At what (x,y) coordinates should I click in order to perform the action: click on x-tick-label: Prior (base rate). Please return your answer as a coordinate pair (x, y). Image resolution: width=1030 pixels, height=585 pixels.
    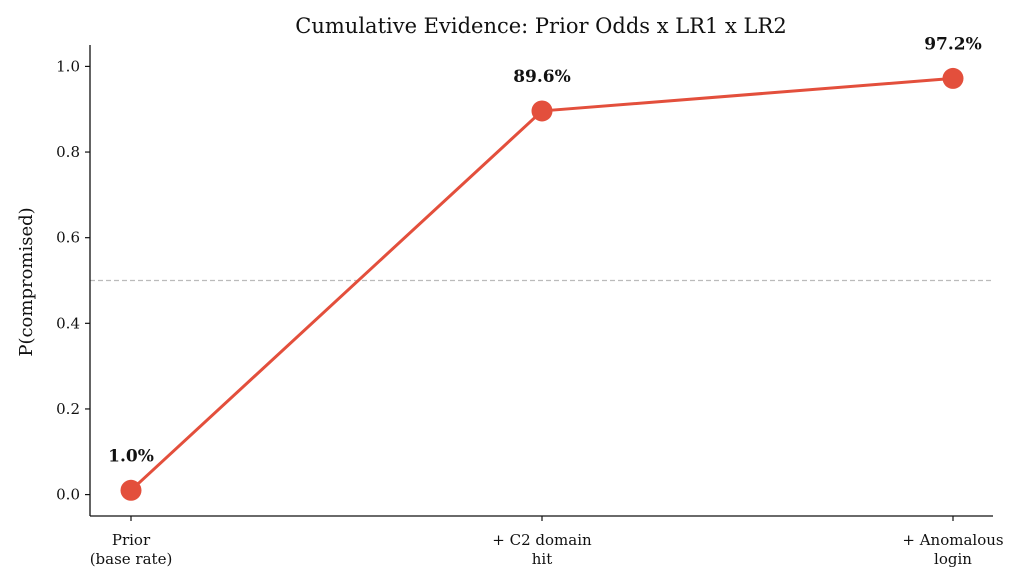
    Looking at the image, I should click on (131, 549).